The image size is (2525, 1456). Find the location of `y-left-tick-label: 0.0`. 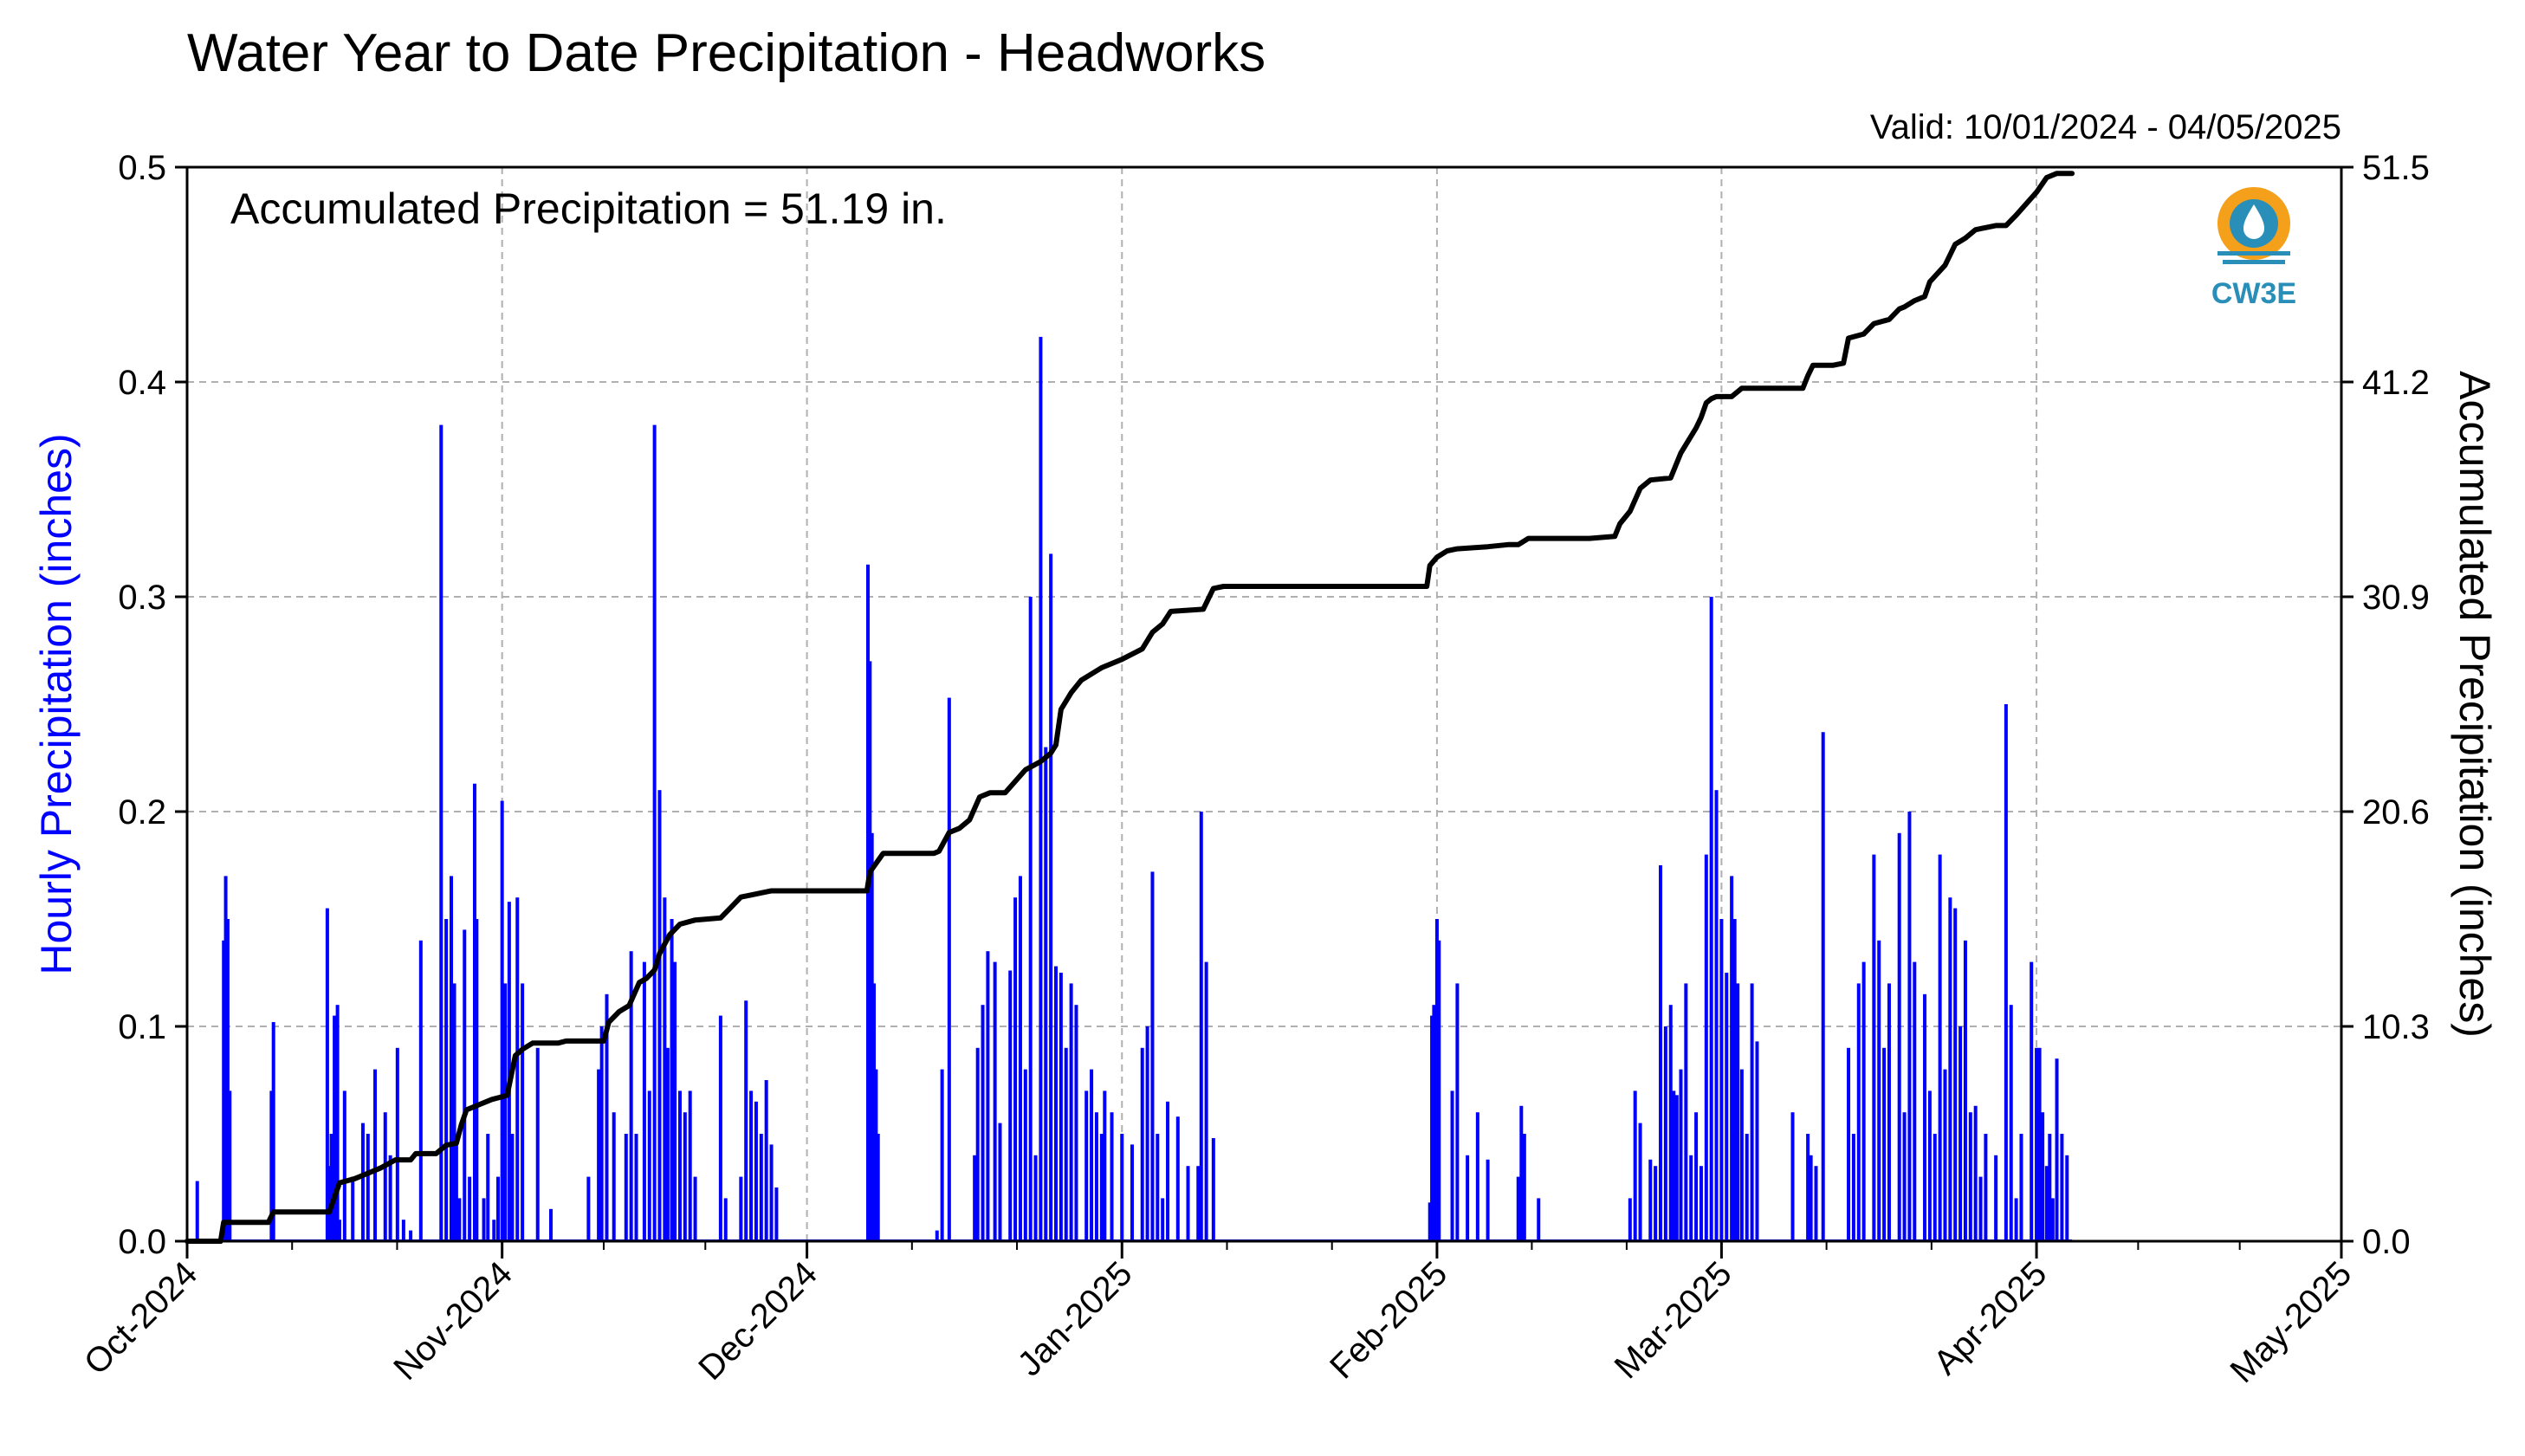

y-left-tick-label: 0.0 is located at coordinates (142, 1242).